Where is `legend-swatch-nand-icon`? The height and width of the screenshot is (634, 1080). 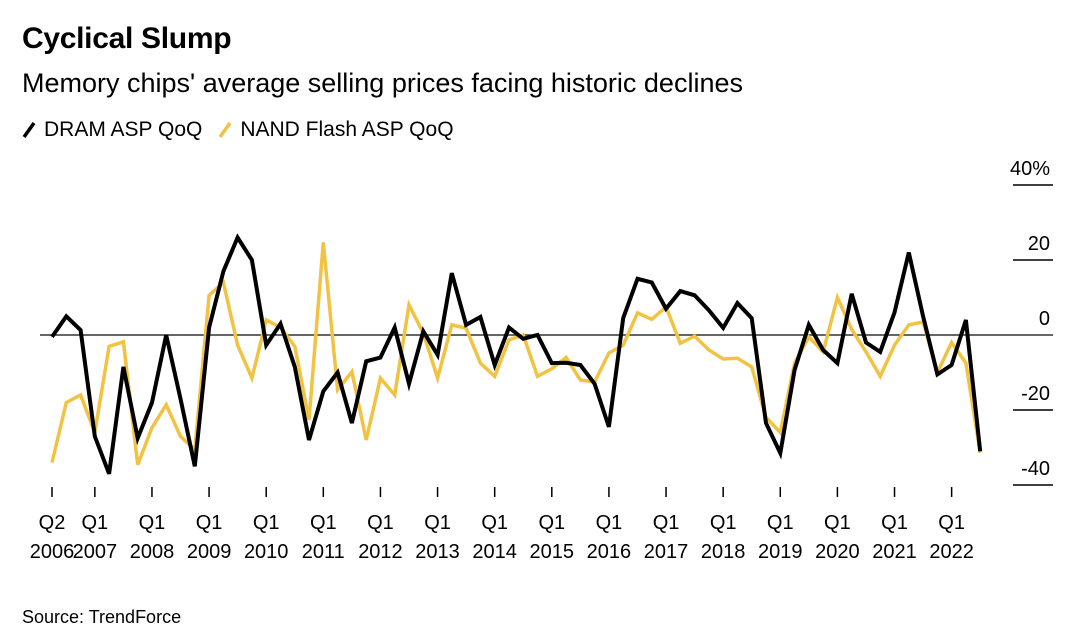
legend-swatch-nand-icon is located at coordinates (225, 130).